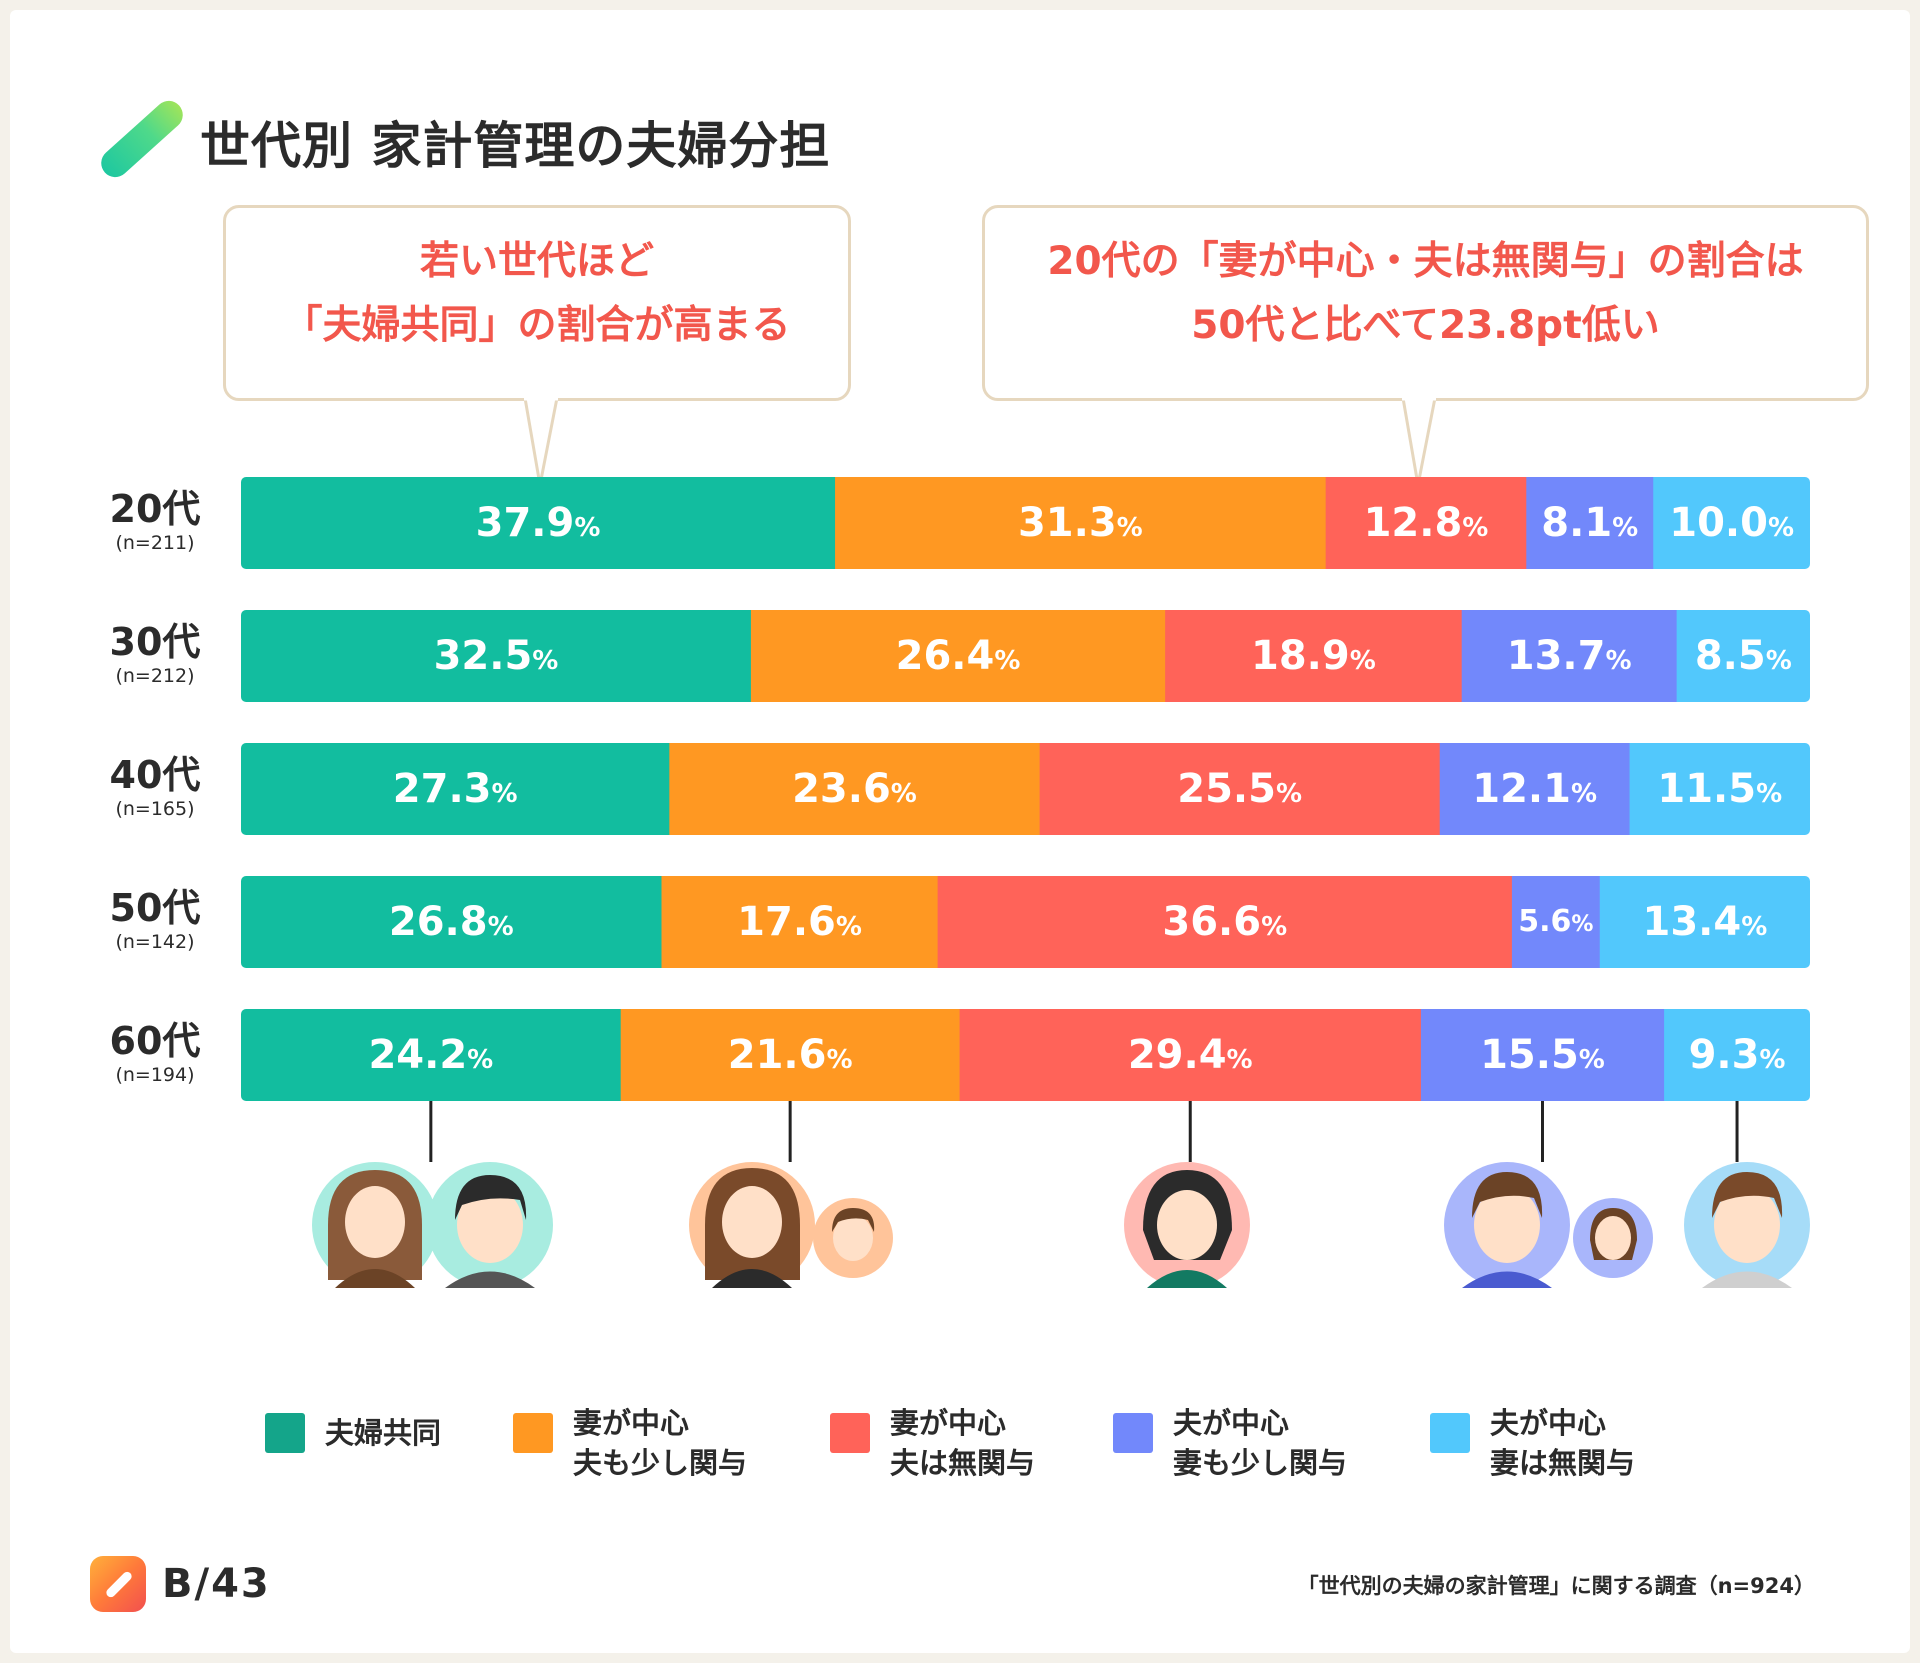 This screenshot has height=1663, width=1920. Describe the element at coordinates (216, 1584) in the screenshot. I see `brand-logo-text: B/43` at that location.